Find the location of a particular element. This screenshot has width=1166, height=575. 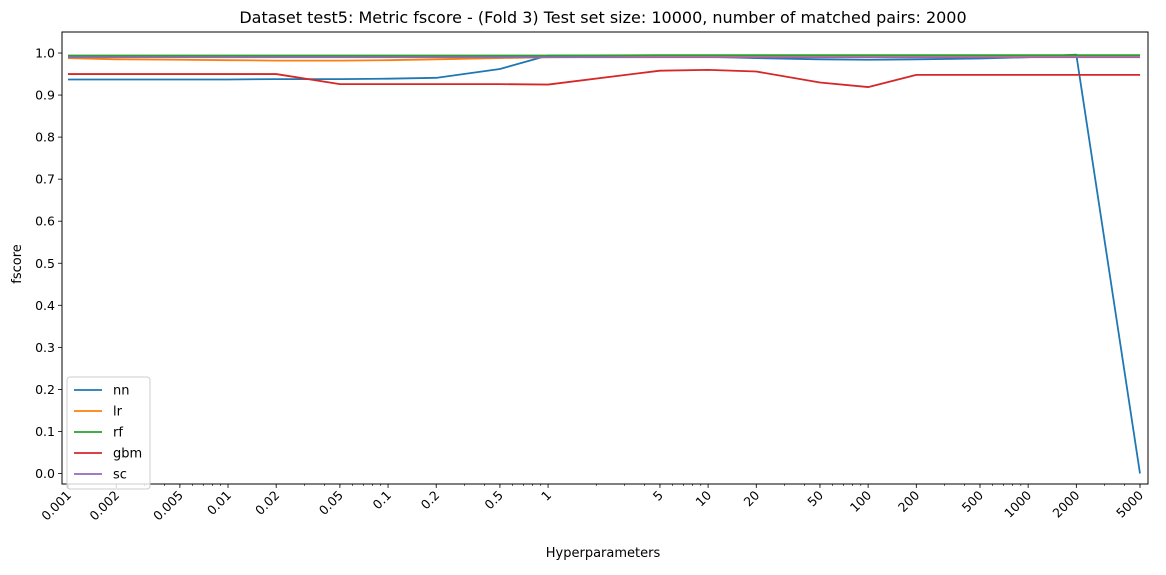

legend-label-sc: sc is located at coordinates (120, 475).